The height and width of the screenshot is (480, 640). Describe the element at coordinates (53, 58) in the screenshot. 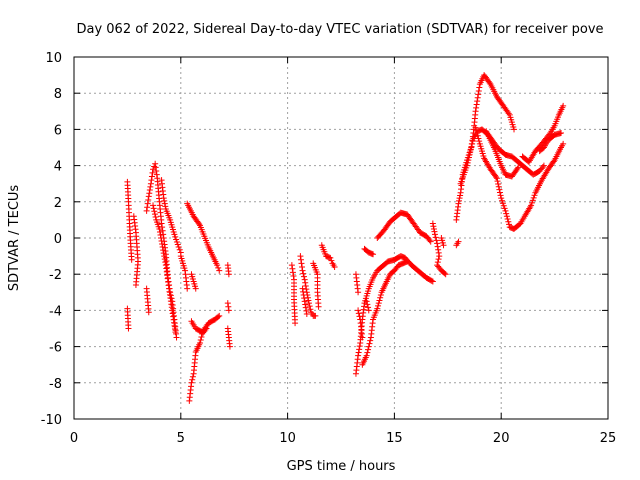

I see `y-tick-label: 10` at that location.